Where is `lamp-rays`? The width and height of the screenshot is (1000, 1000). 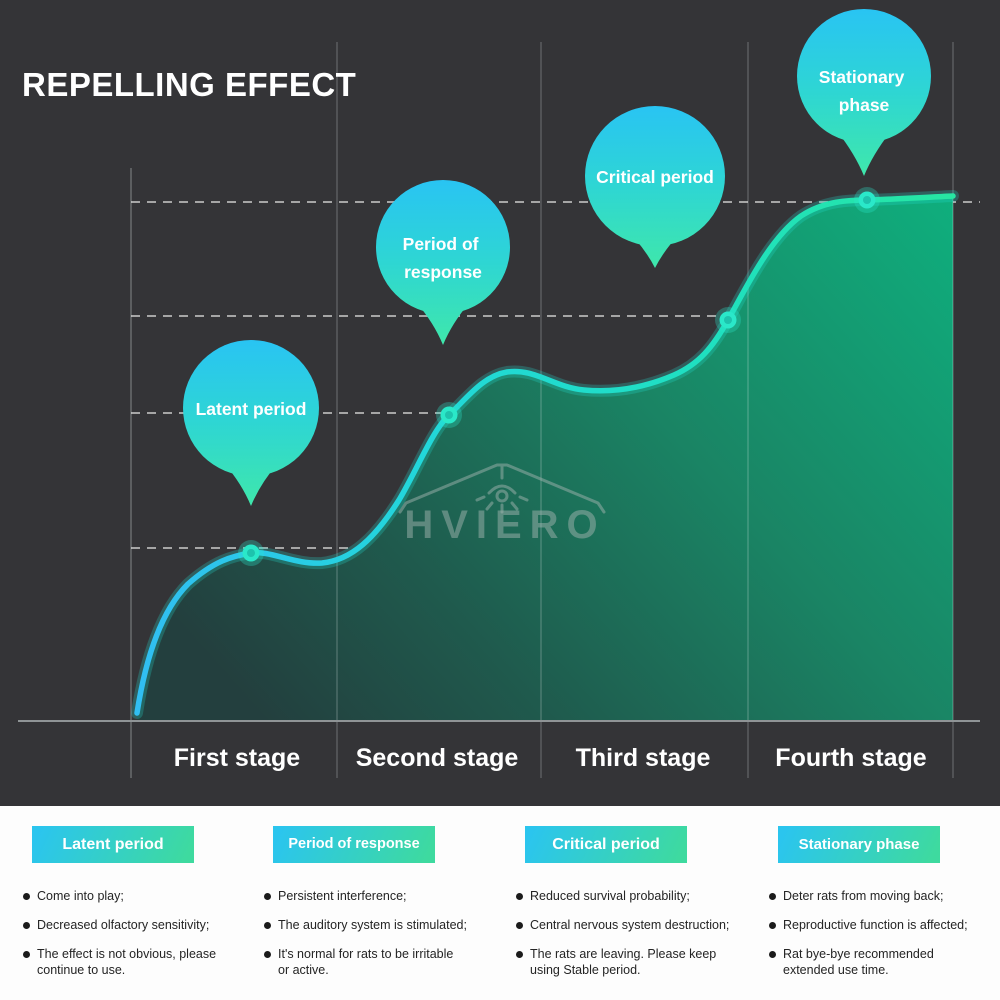
lamp-rays is located at coordinates (502, 504).